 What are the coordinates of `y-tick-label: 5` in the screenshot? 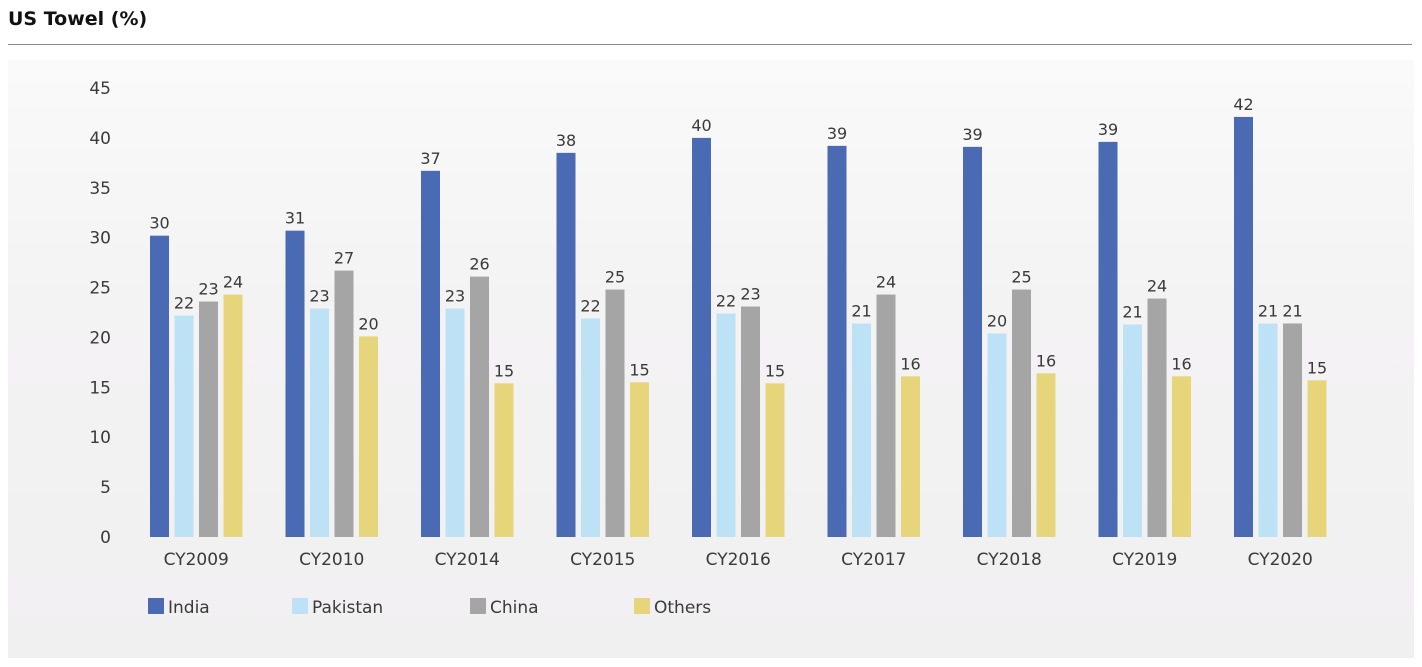 It's located at (105, 488).